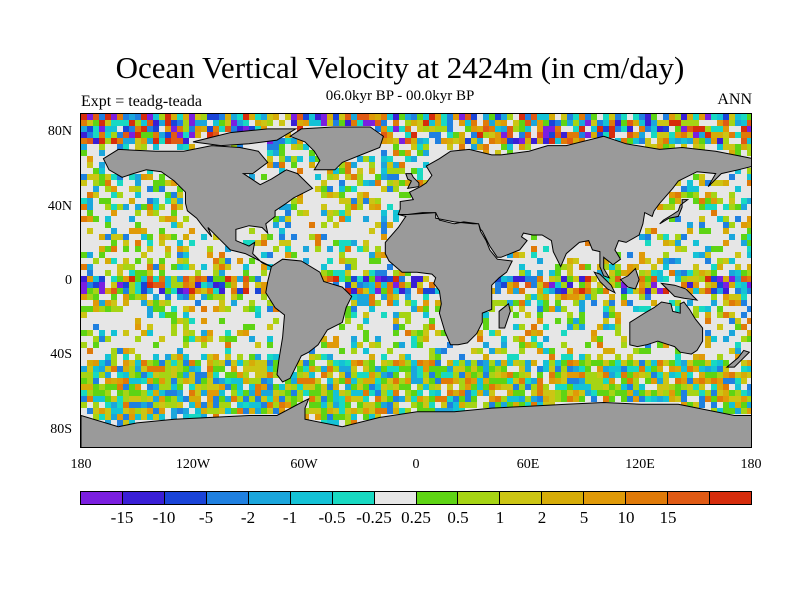 The image size is (800, 600). Describe the element at coordinates (206, 517) in the screenshot. I see `colorbar-label: -5` at that location.